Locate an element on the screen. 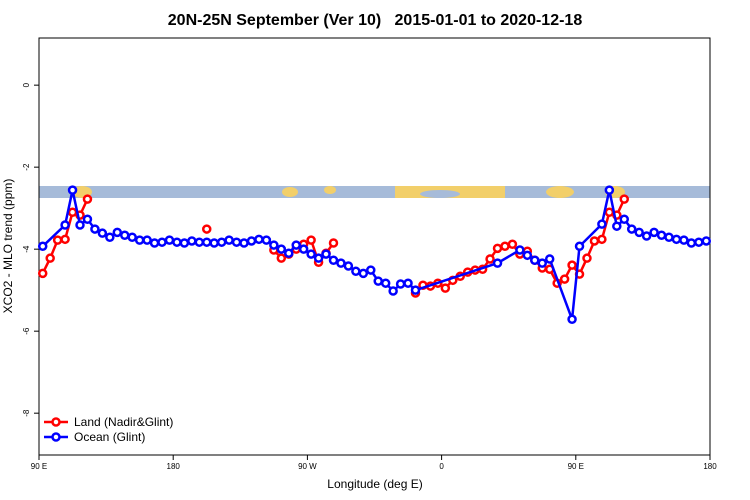 This screenshot has width=750, height=500. y-axis-label: XCO2 - MLO trend (ppm) is located at coordinates (8, 246).